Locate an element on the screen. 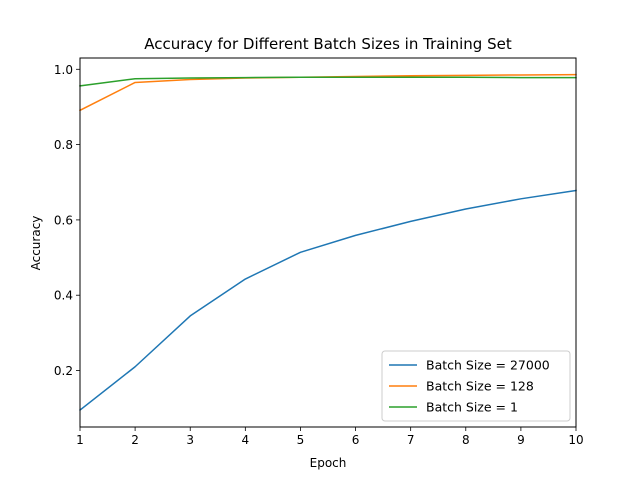 The width and height of the screenshot is (640, 480). legend-box is located at coordinates (476, 386).